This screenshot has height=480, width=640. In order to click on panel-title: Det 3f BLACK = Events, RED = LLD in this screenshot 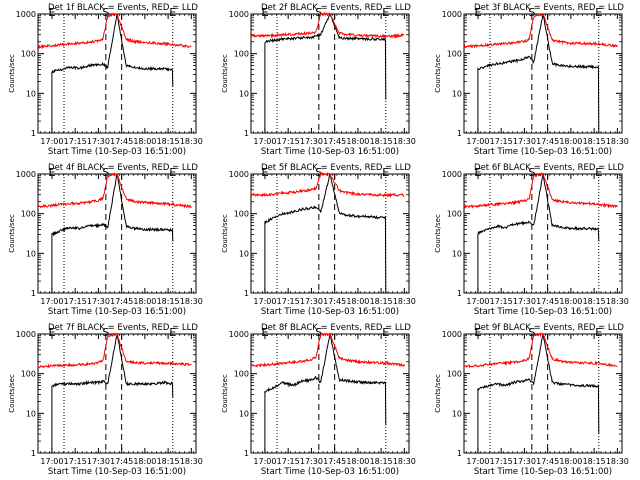, I will do `click(549, 8)`.